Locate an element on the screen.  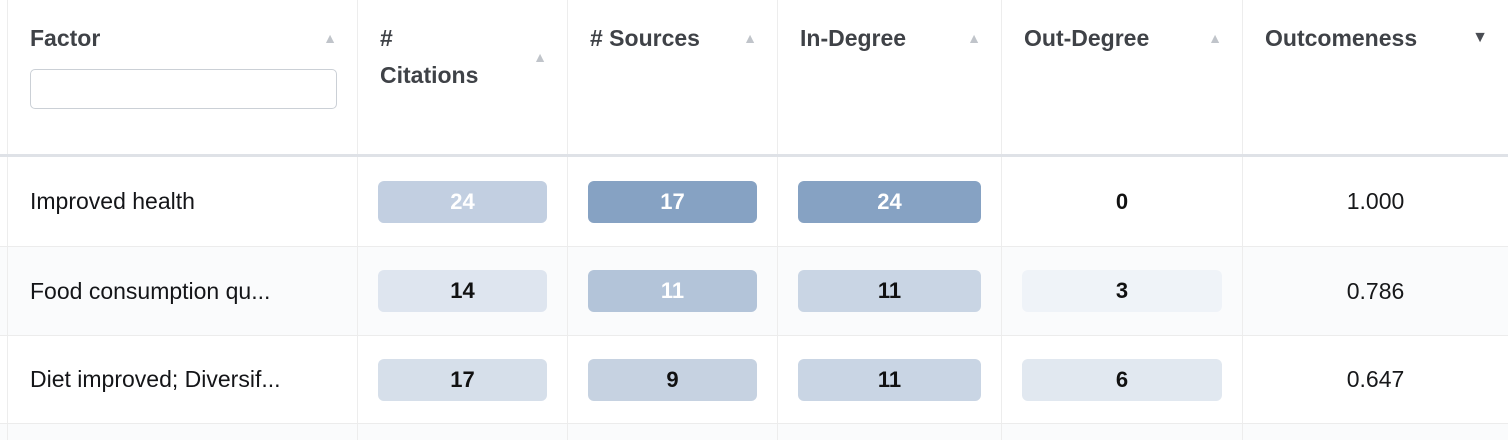
heatmap-value-badge: 6 is located at coordinates (1122, 379).